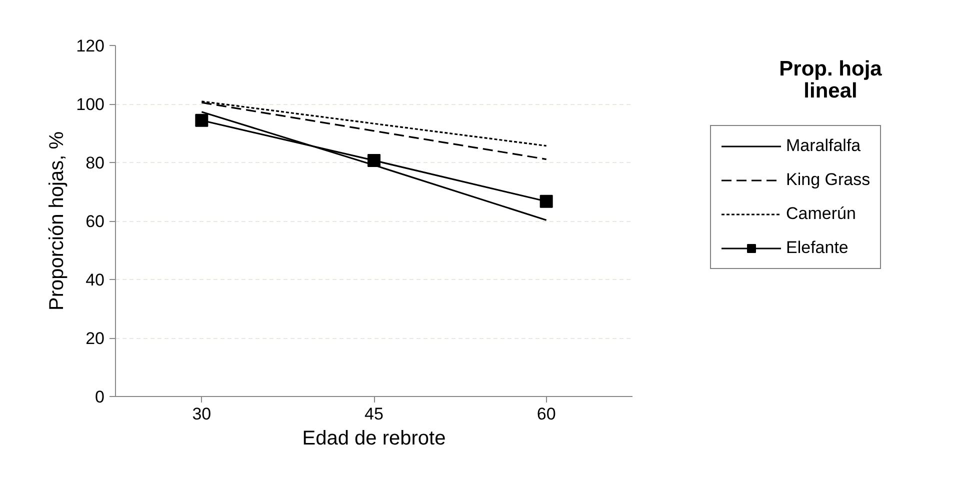  I want to click on legend-label: King Grass, so click(828, 180).